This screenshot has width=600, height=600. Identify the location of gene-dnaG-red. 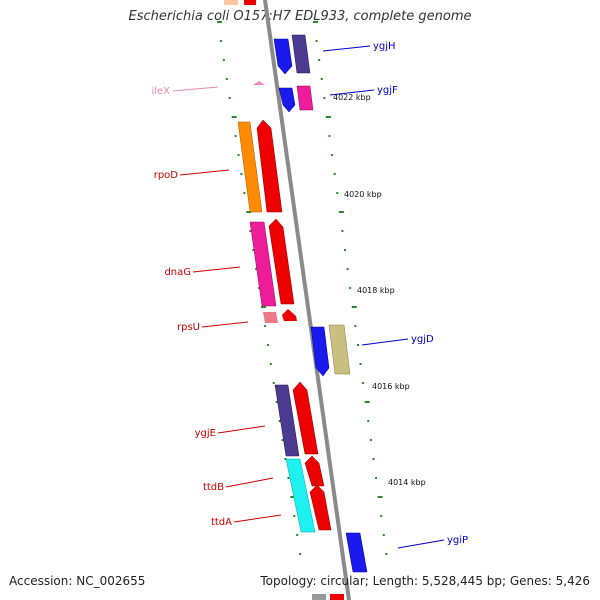
(281, 261).